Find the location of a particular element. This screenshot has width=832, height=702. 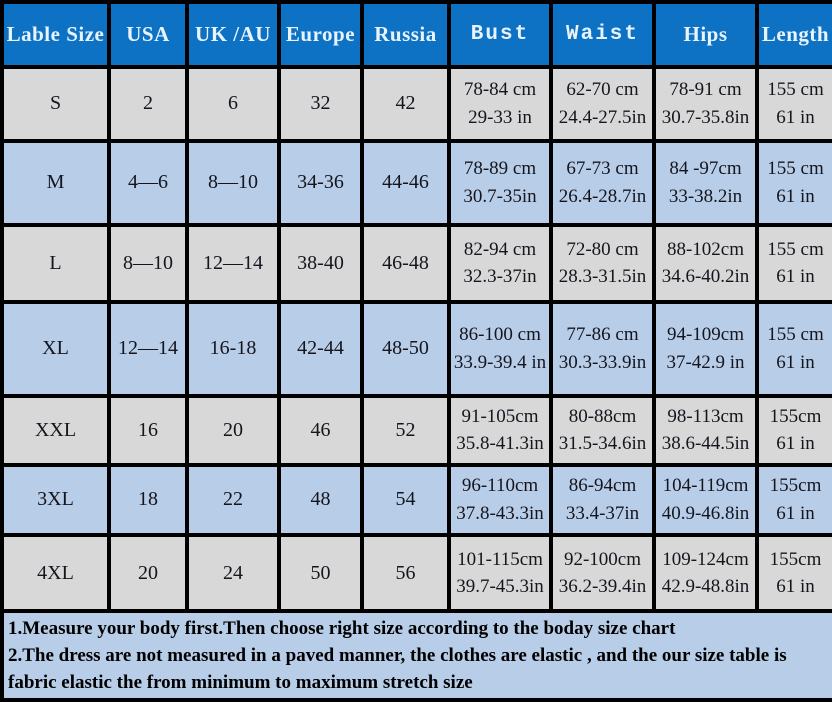

cell-text: 44-46 is located at coordinates (405, 182).